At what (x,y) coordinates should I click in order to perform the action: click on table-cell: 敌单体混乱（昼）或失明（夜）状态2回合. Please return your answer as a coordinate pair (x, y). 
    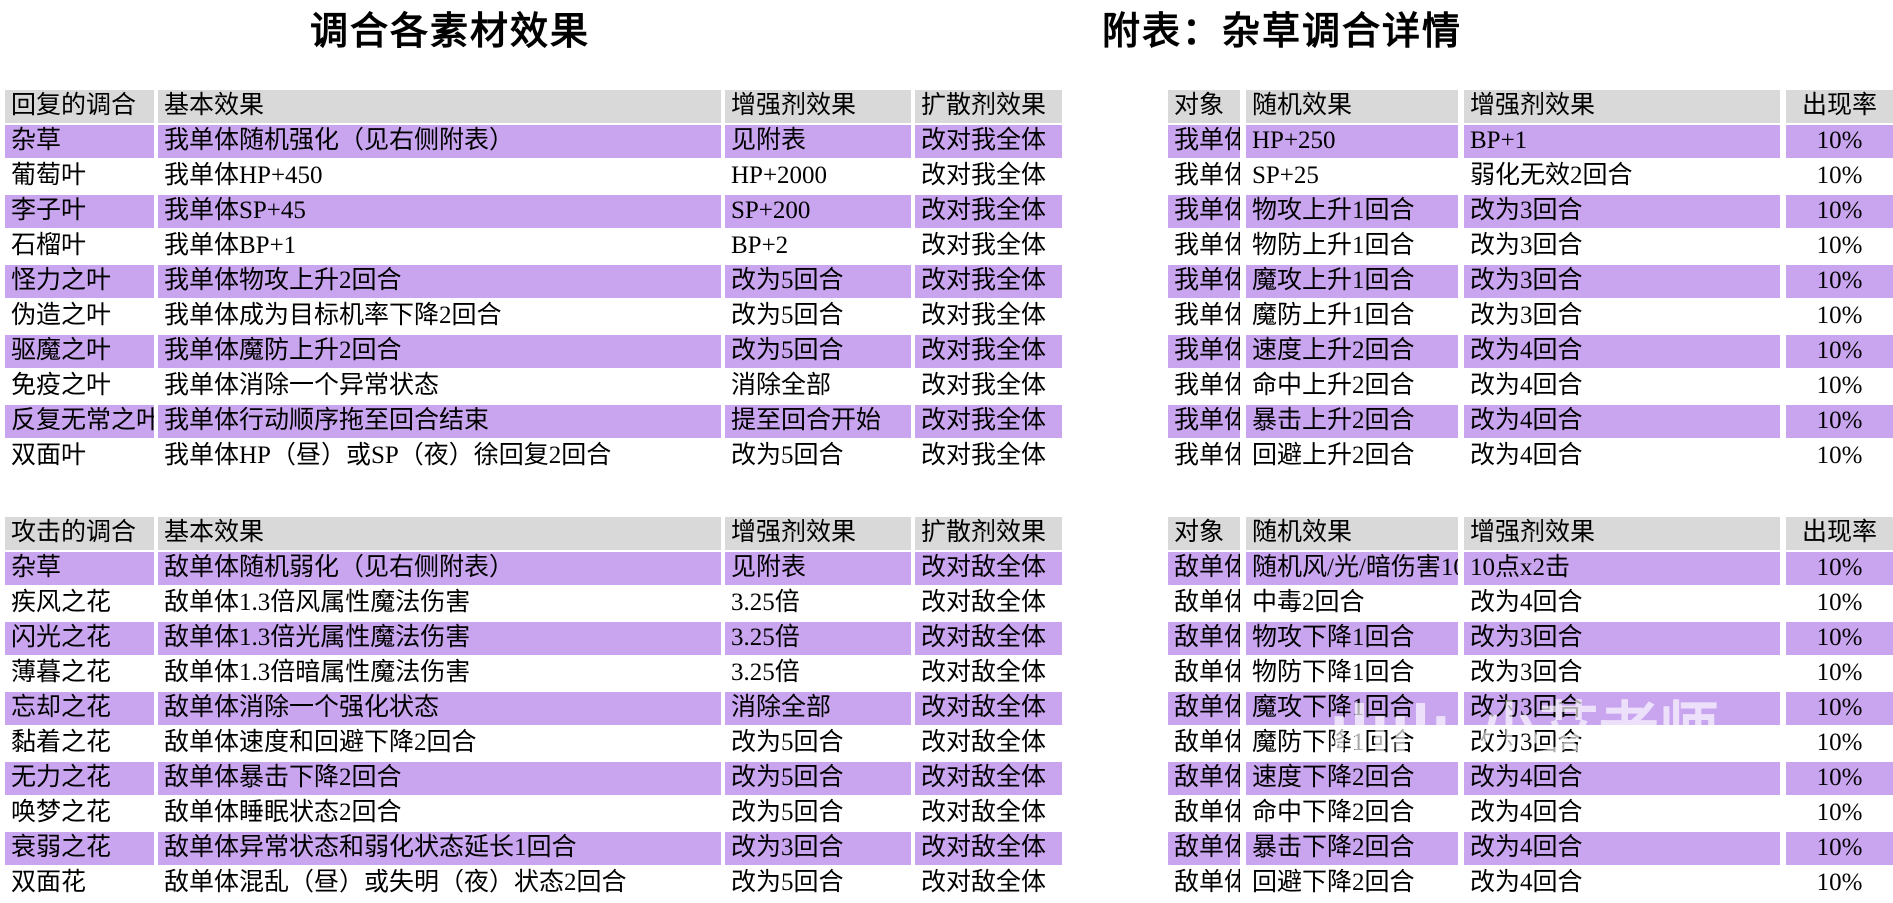
    Looking at the image, I should click on (439, 884).